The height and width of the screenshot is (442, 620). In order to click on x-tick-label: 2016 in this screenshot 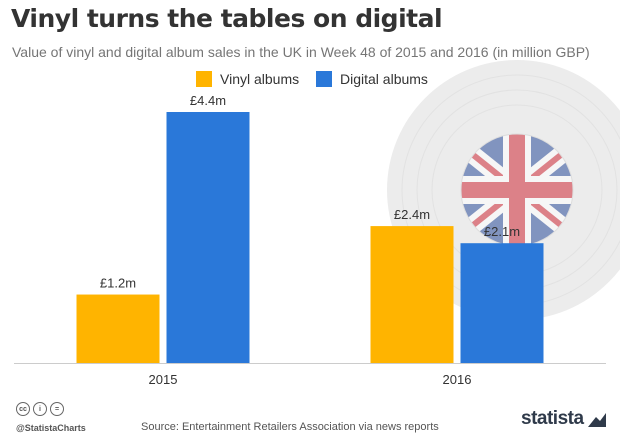, I will do `click(457, 379)`.